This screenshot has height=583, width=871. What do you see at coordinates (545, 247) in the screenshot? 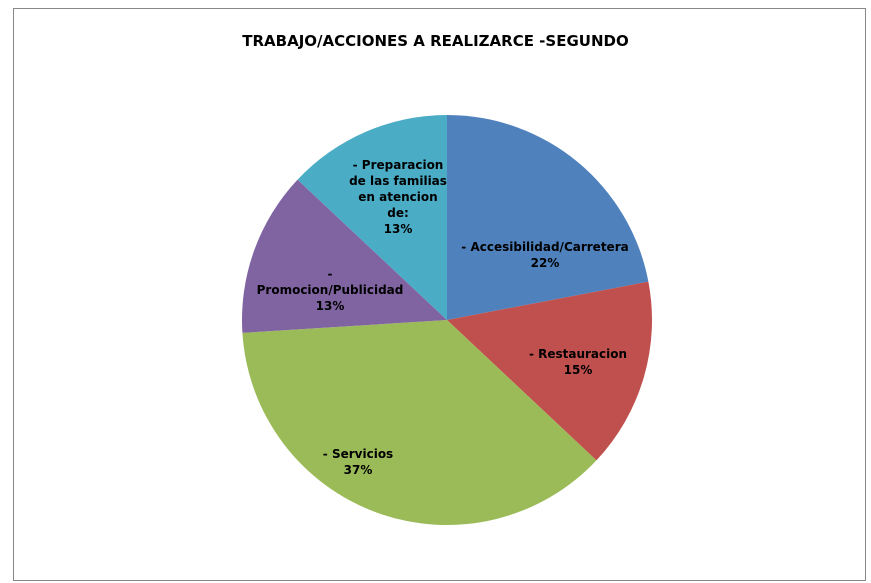
I see `category-label: - Accesibilidad/Carretera` at bounding box center [545, 247].